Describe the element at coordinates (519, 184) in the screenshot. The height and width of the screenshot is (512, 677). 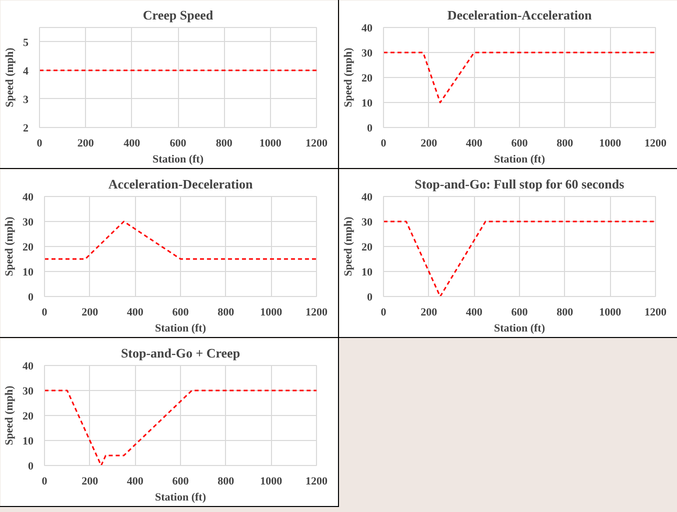
I see `chart-title: Stop-and-Go: Full stop for 60 seconds` at that location.